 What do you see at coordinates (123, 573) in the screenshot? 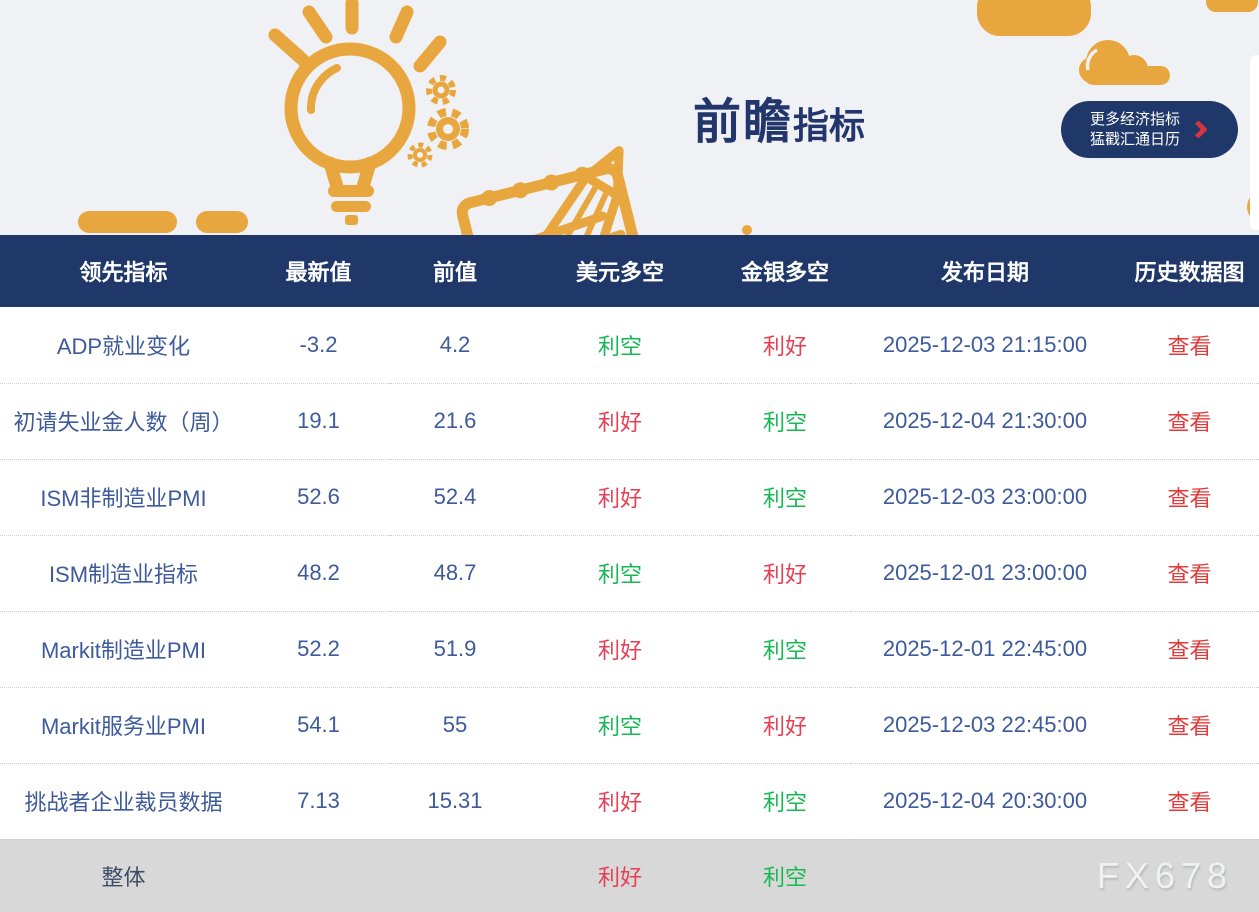
I see `indicator-name: ISM制造业指标` at bounding box center [123, 573].